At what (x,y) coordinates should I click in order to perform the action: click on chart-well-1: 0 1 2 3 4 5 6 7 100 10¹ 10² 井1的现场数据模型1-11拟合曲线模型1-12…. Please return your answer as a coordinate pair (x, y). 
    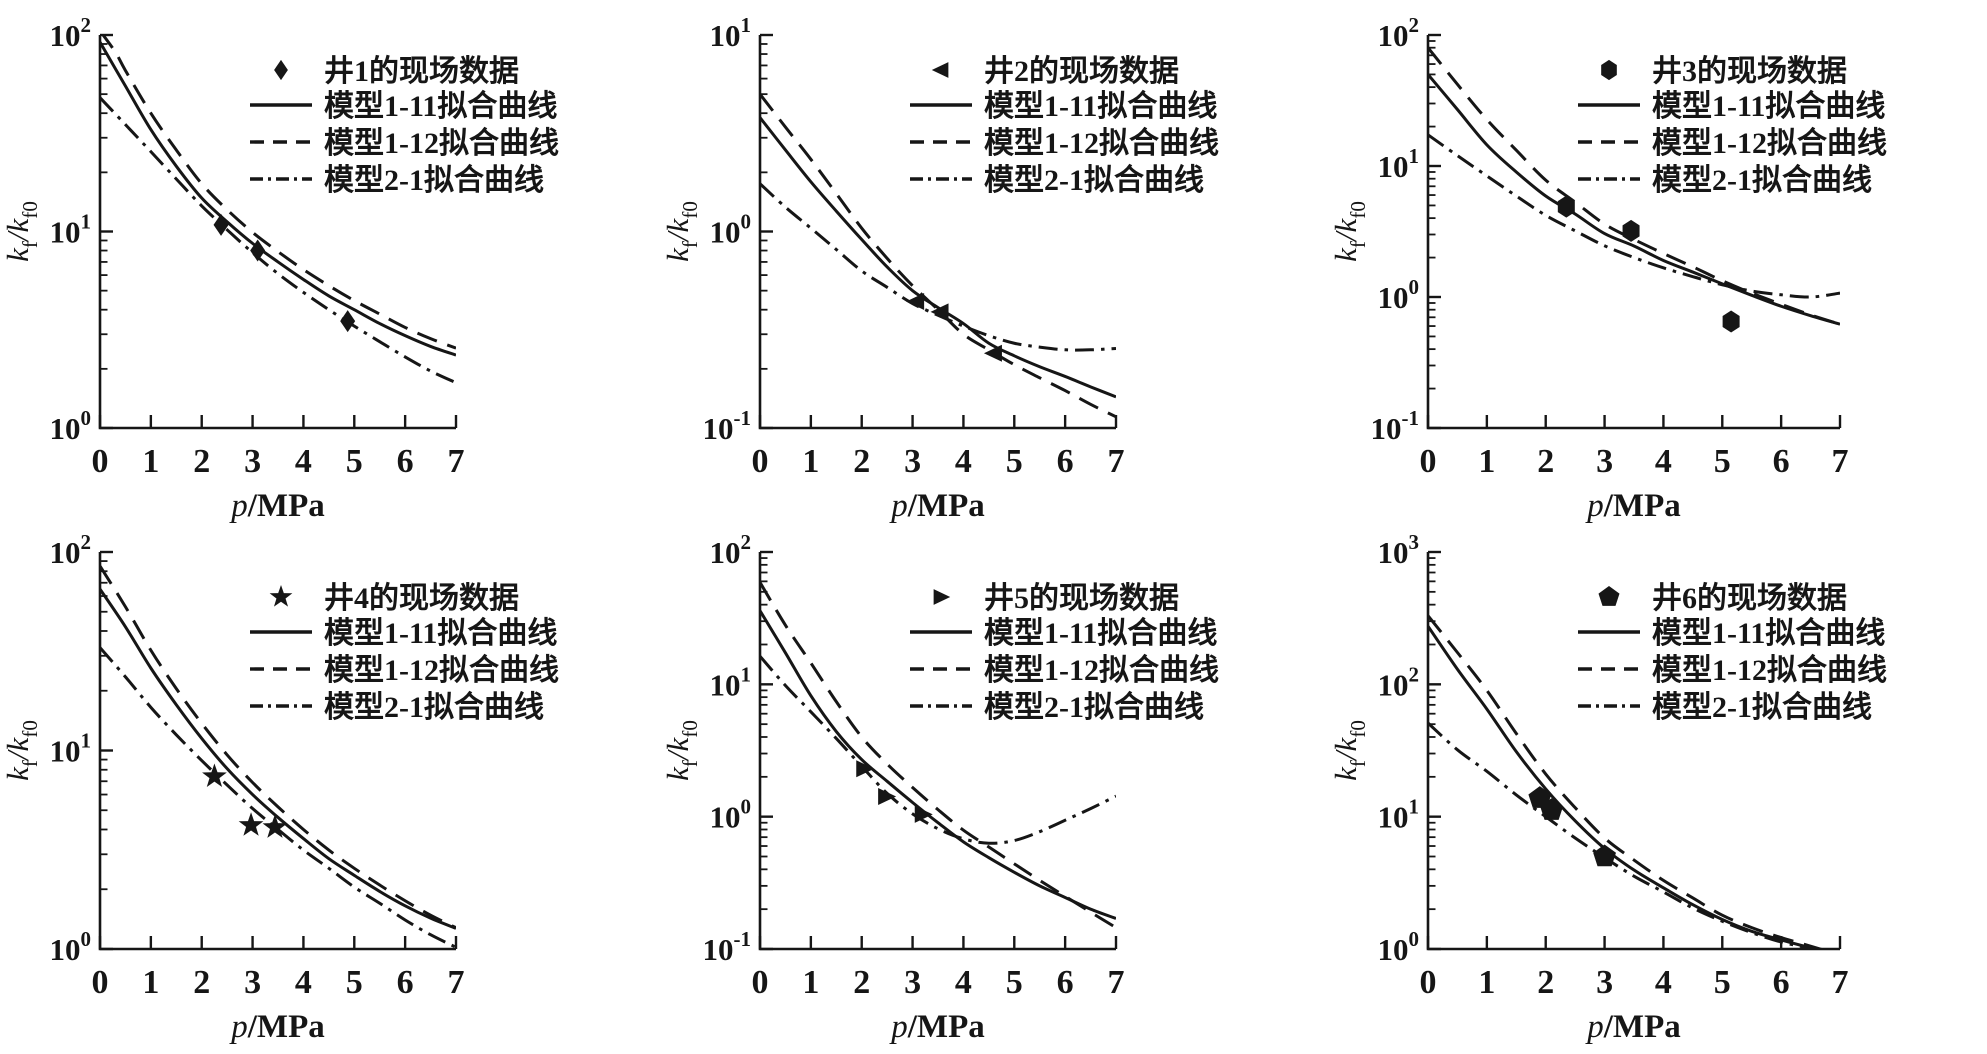
    Looking at the image, I should click on (279, 268).